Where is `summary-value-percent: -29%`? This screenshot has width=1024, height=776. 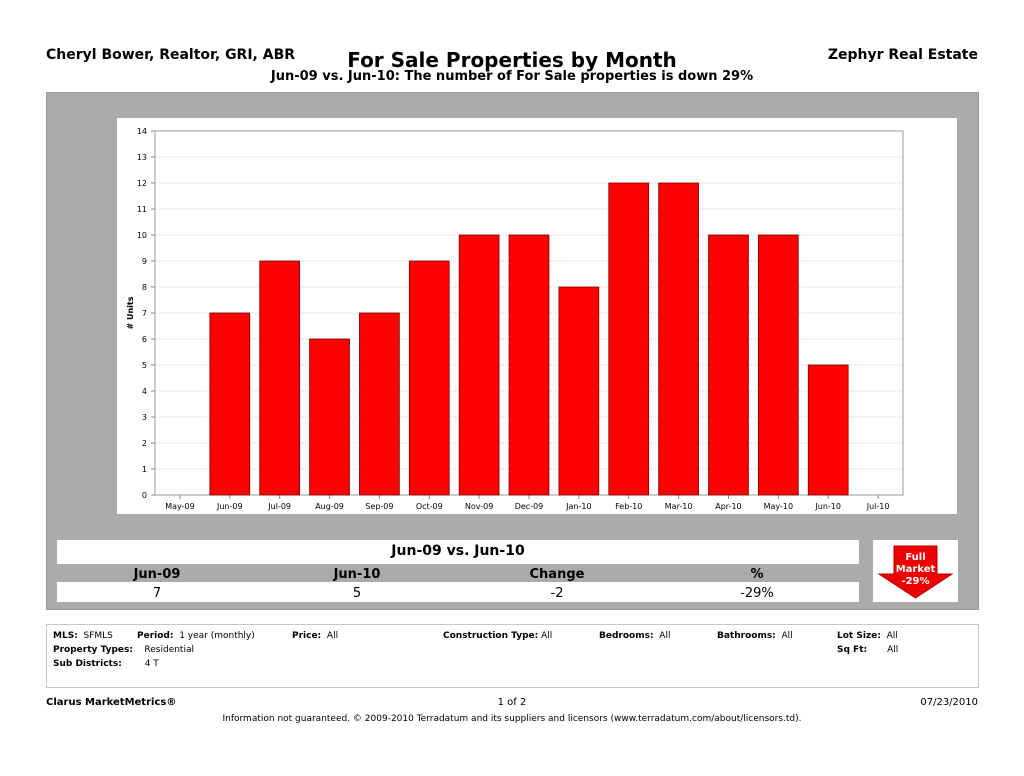 summary-value-percent: -29% is located at coordinates (757, 593).